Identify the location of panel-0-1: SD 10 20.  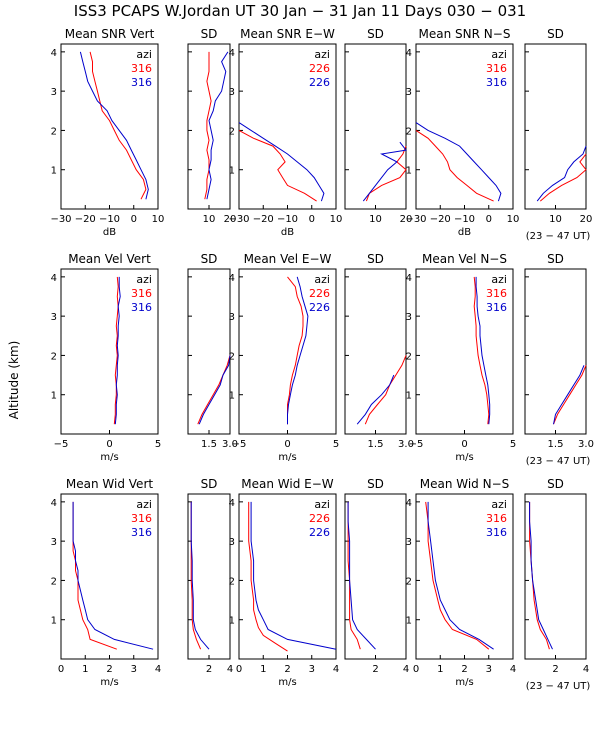
(211, 126).